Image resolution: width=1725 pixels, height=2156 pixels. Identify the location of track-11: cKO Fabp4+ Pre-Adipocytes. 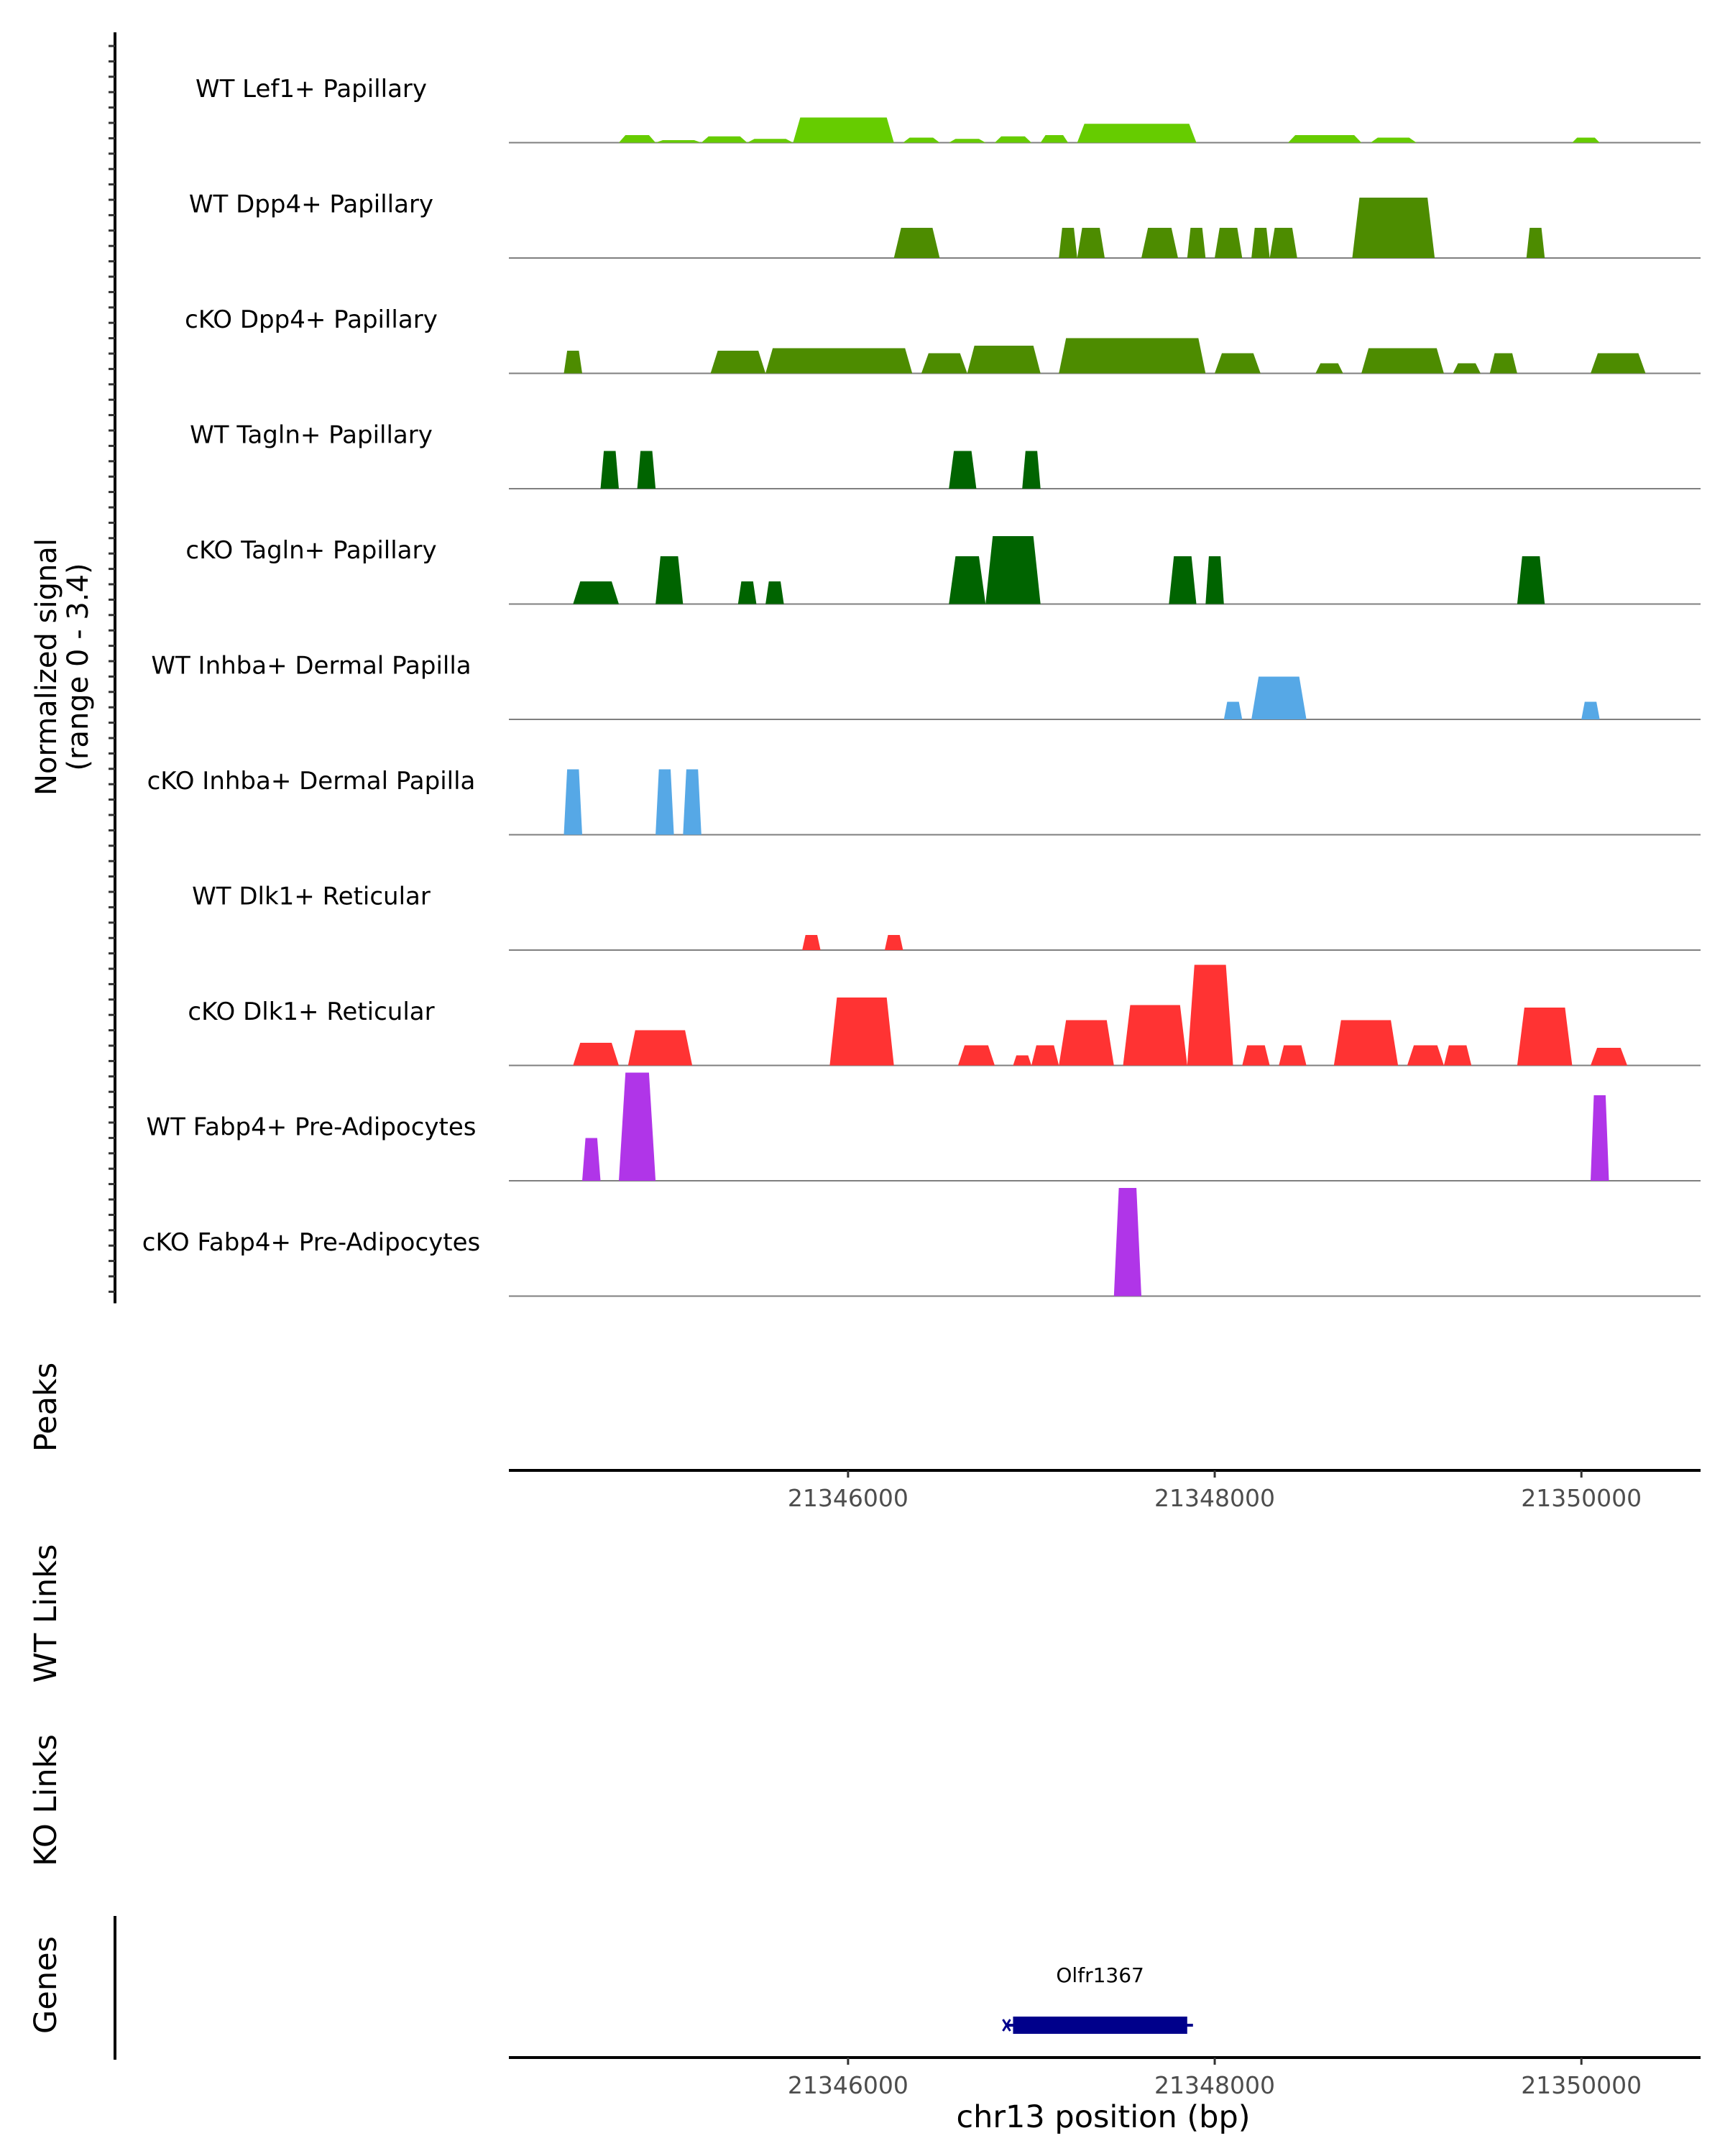
(921, 1242).